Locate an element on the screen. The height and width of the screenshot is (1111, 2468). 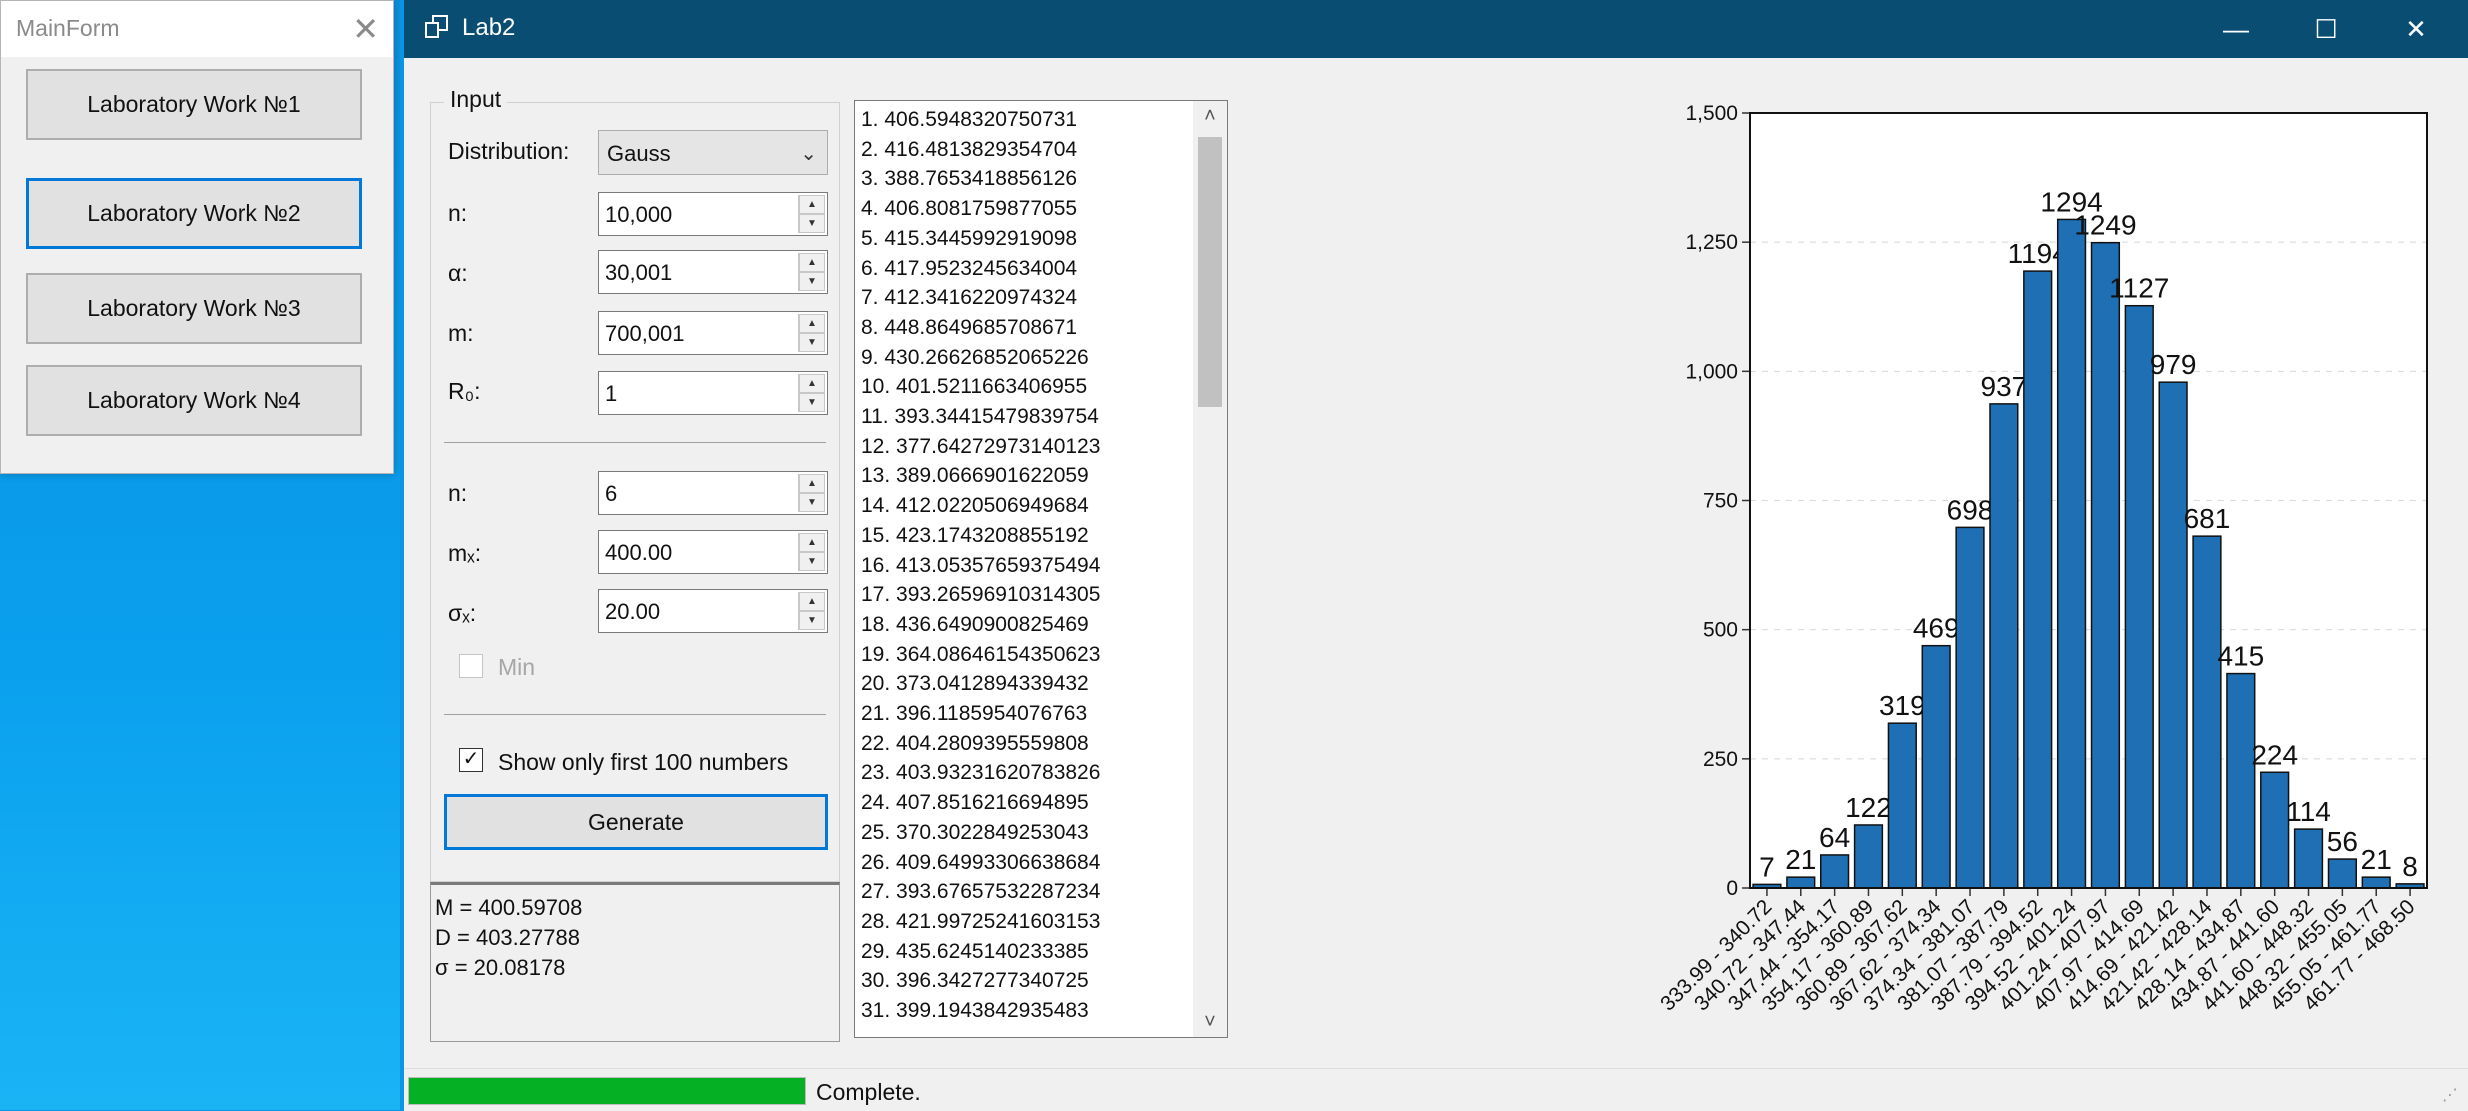
list-item: 27. 393.67657532287234 is located at coordinates (981, 892).